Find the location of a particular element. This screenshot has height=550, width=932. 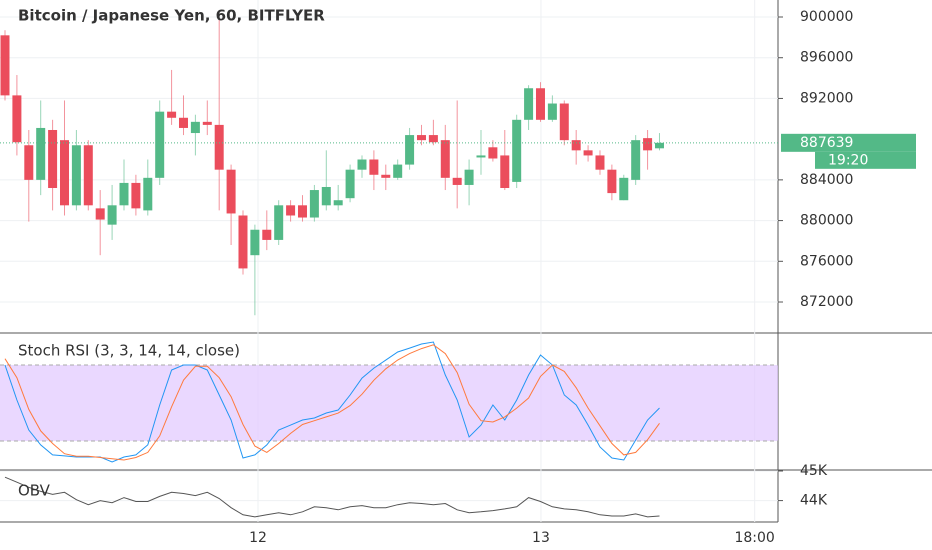

y-tick-label: 896000 is located at coordinates (826, 58).